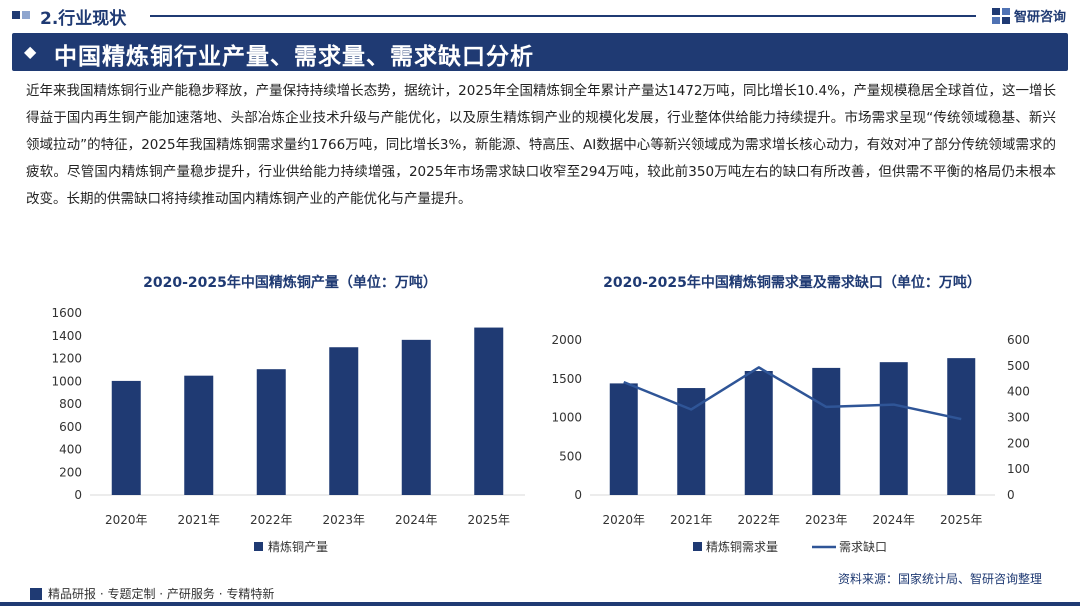  Describe the element at coordinates (70, 404) in the screenshot. I see `chart1-y-tick: 800` at that location.